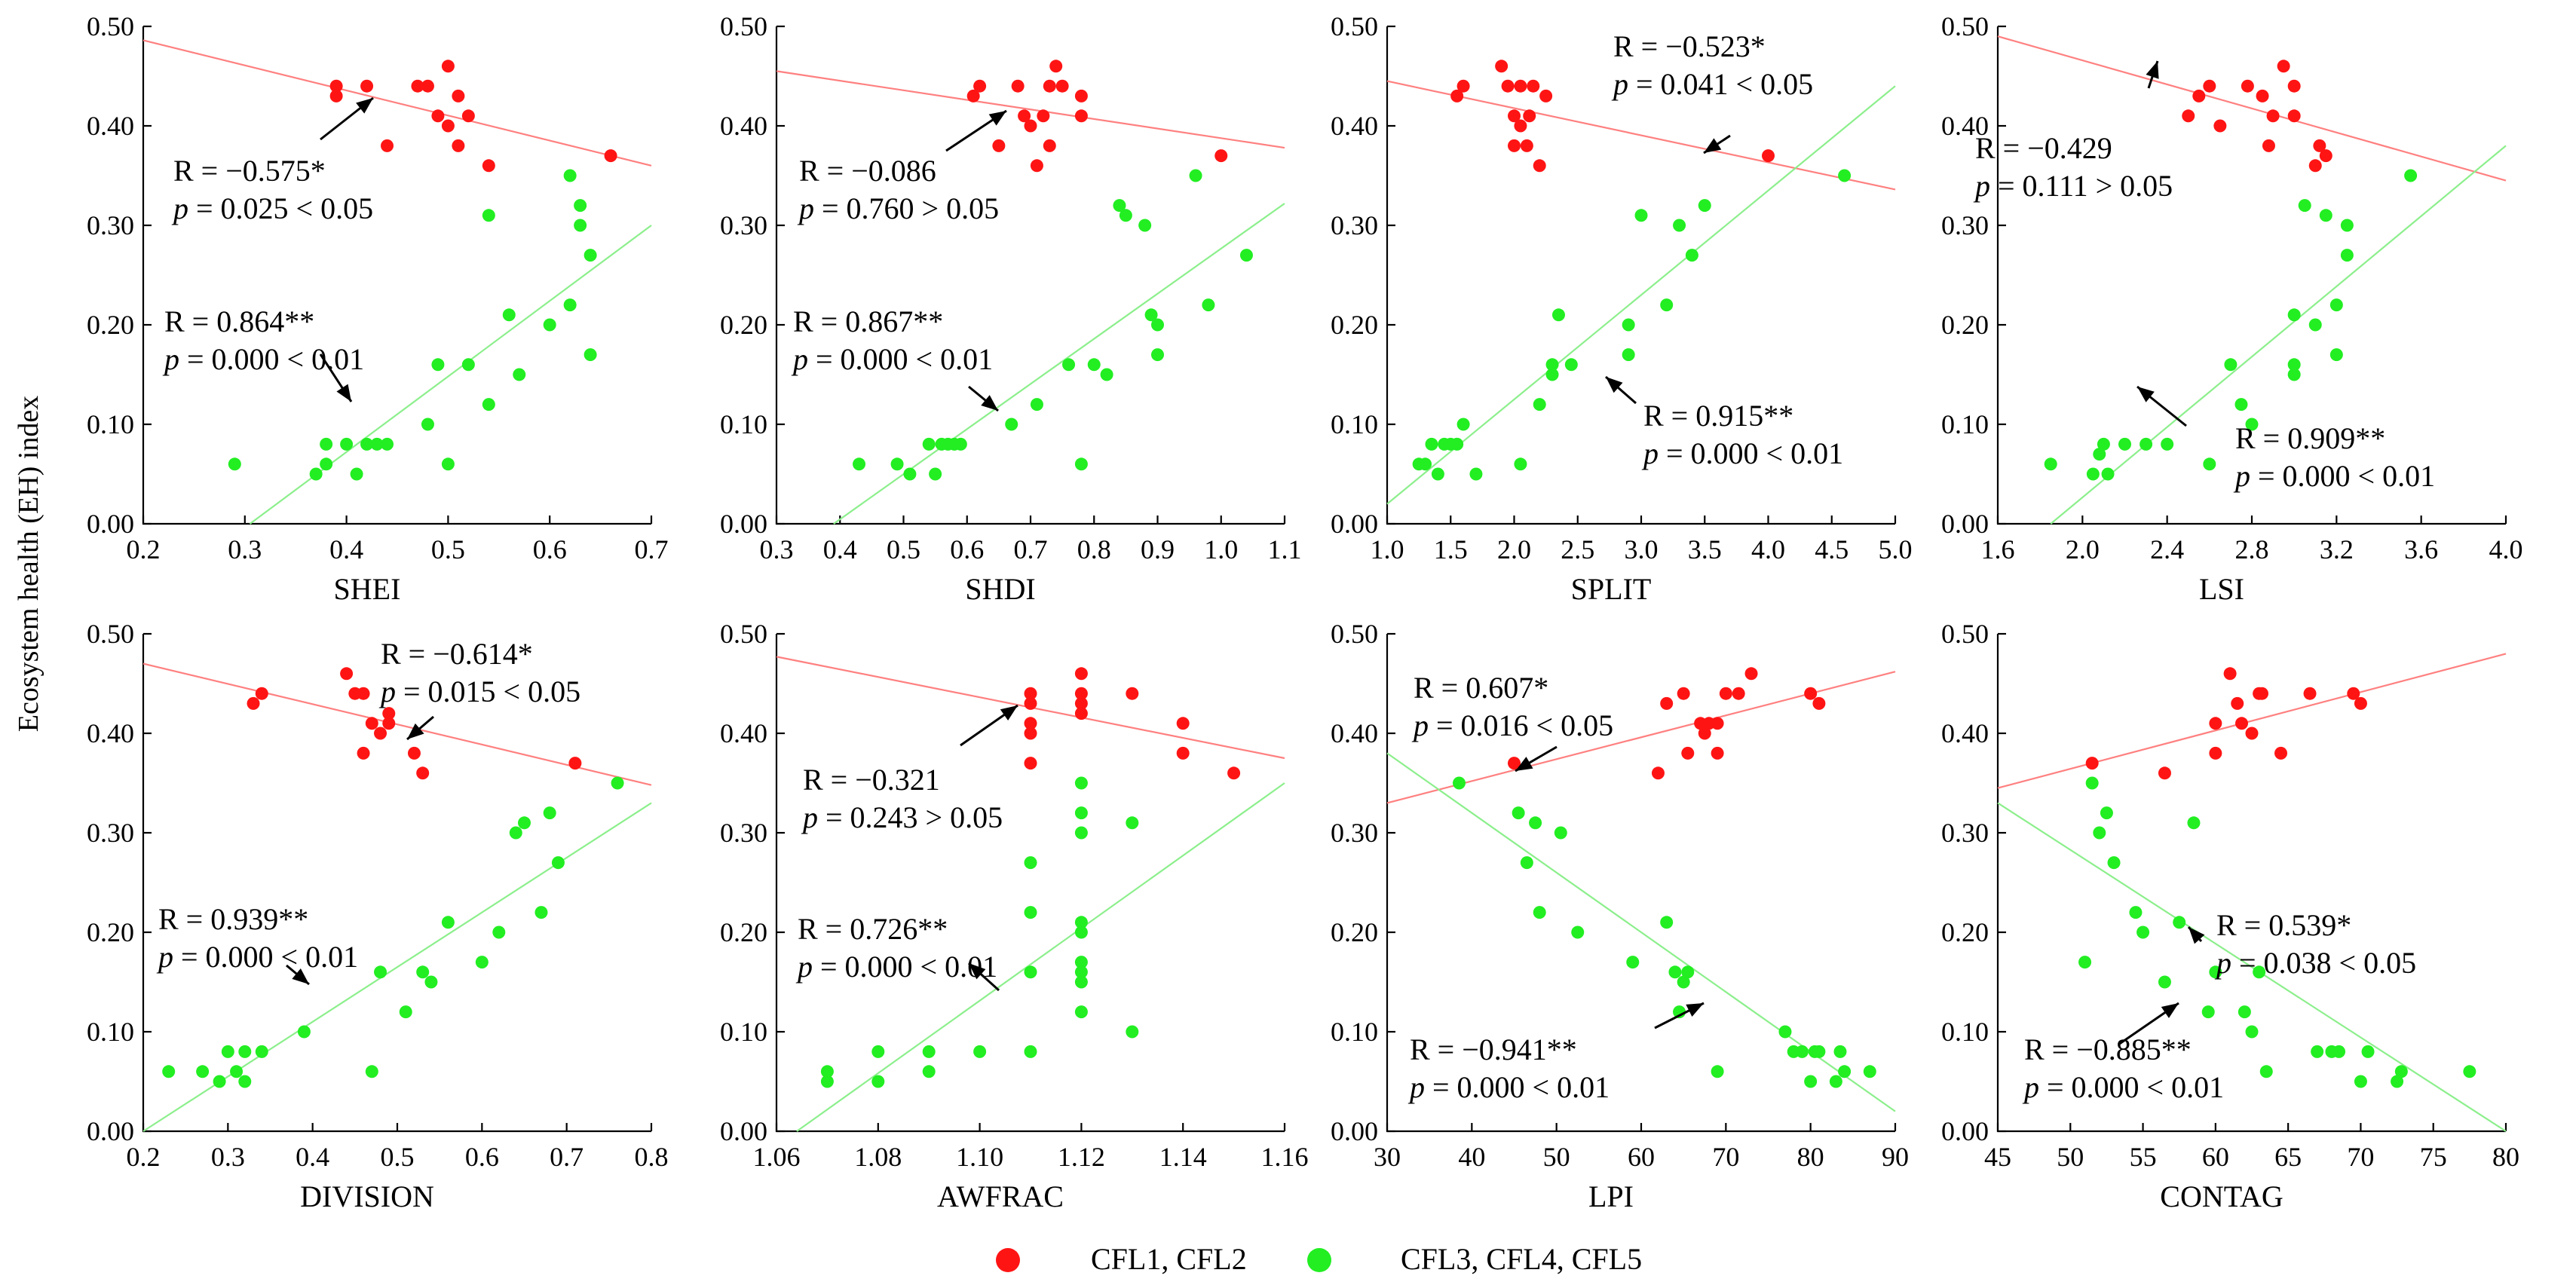 The height and width of the screenshot is (1288, 2576). Describe the element at coordinates (868, 321) in the screenshot. I see `green-stats-r: R = 0.867**` at that location.